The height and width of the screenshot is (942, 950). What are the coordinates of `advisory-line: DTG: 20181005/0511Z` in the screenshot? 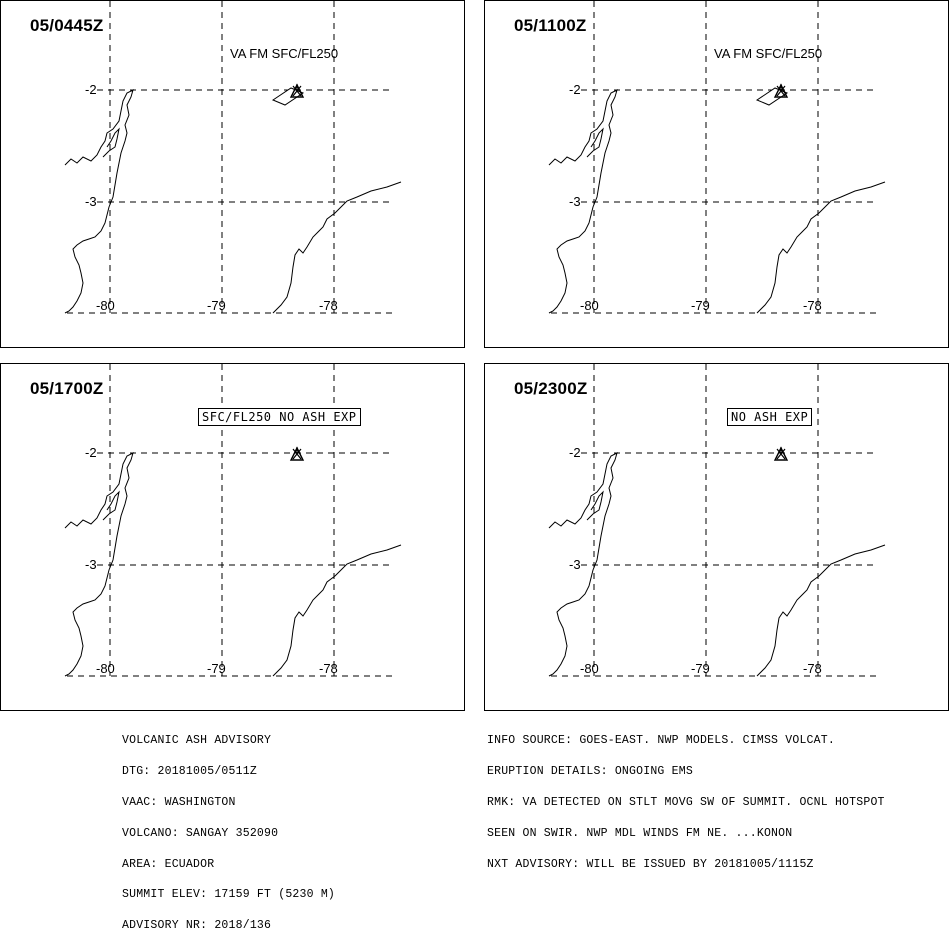 It's located at (189, 772).